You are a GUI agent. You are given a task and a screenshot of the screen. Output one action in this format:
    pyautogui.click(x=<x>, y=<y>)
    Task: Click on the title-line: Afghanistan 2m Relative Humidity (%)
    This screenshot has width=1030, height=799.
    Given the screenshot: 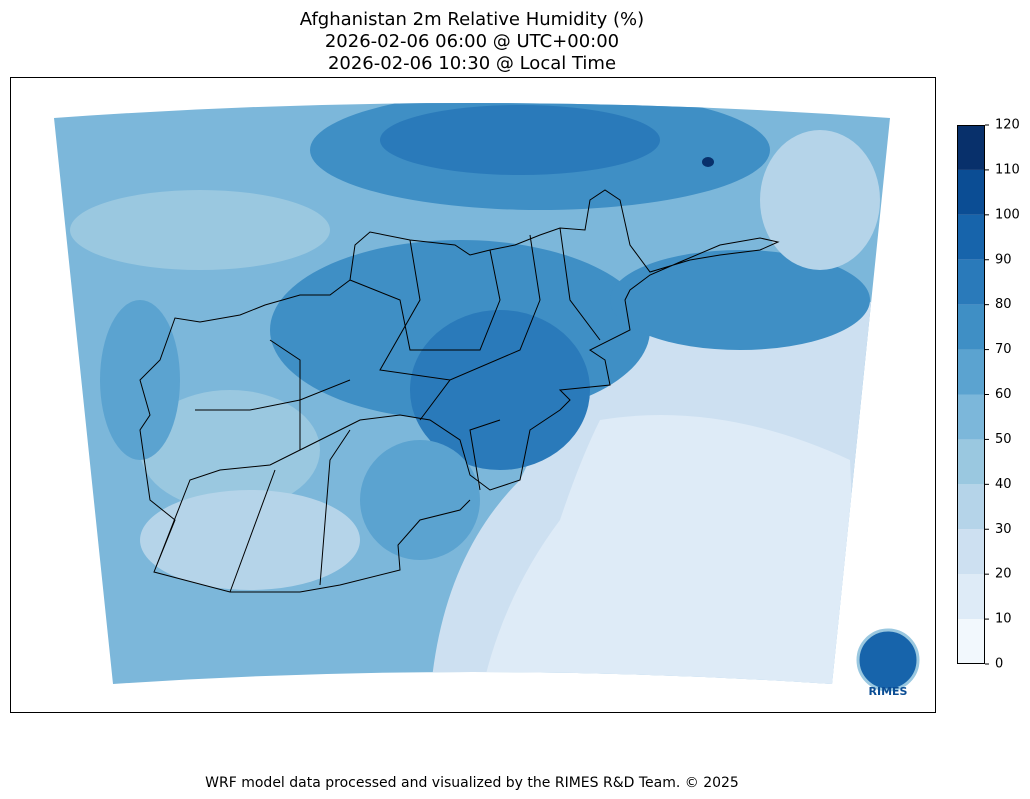 What is the action you would take?
    pyautogui.click(x=472, y=19)
    